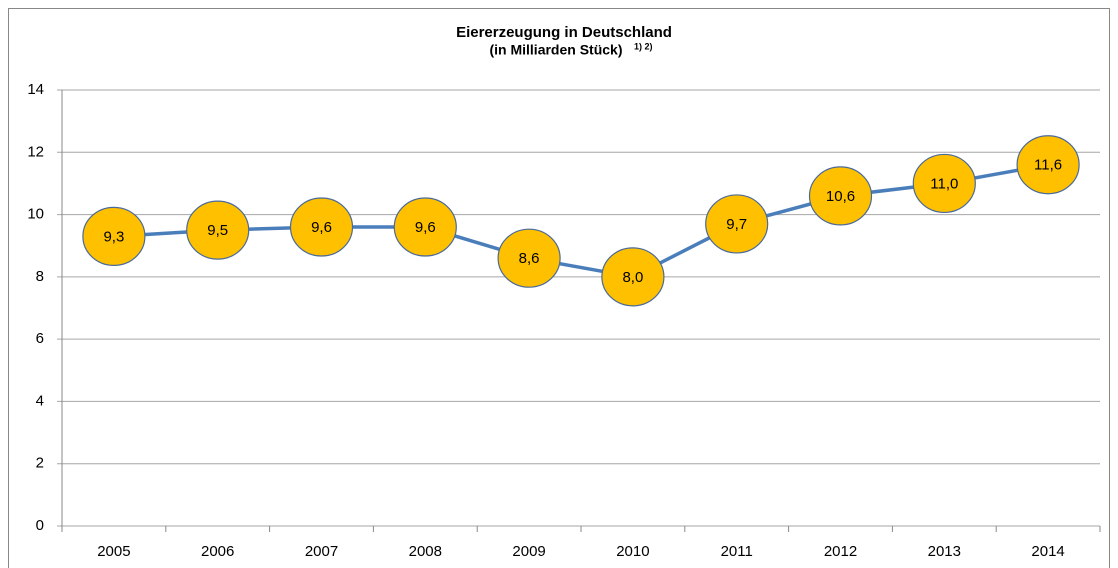 This screenshot has width=1118, height=568. Describe the element at coordinates (840, 551) in the screenshot. I see `x-tick-label: 2012` at that location.